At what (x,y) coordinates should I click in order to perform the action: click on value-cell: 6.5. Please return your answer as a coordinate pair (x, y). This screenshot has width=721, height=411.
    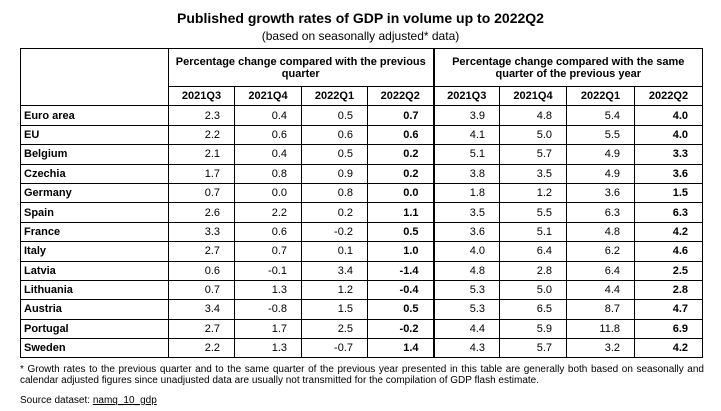
    Looking at the image, I should click on (533, 309).